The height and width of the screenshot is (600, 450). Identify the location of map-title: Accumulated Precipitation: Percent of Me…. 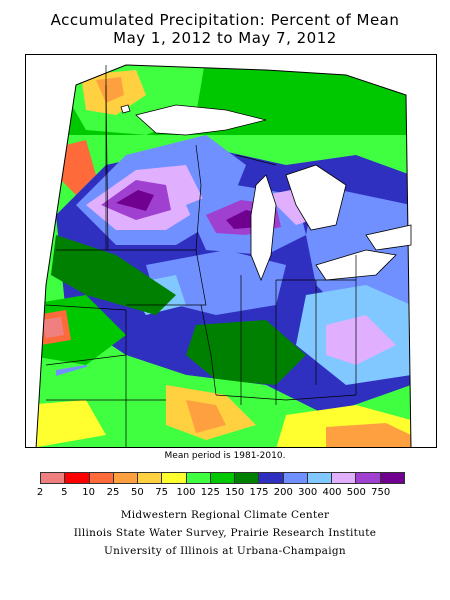
(225, 20).